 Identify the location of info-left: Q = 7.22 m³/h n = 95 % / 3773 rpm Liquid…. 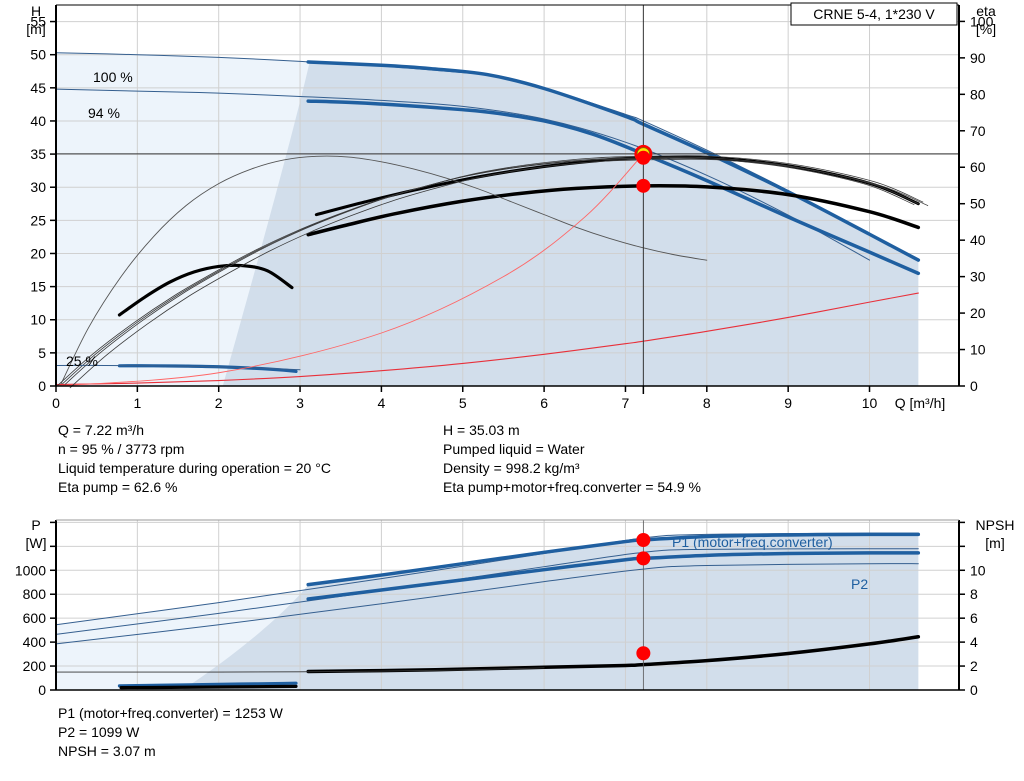
(194, 459).